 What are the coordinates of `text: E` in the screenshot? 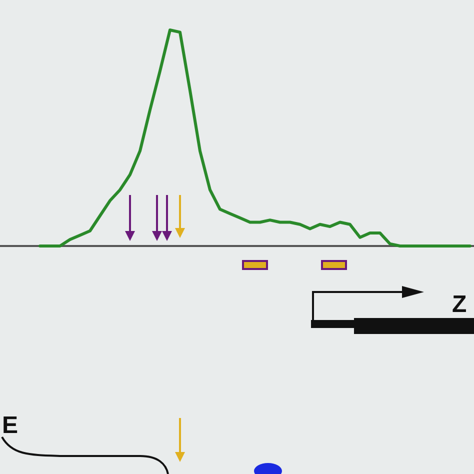 It's located at (10, 425).